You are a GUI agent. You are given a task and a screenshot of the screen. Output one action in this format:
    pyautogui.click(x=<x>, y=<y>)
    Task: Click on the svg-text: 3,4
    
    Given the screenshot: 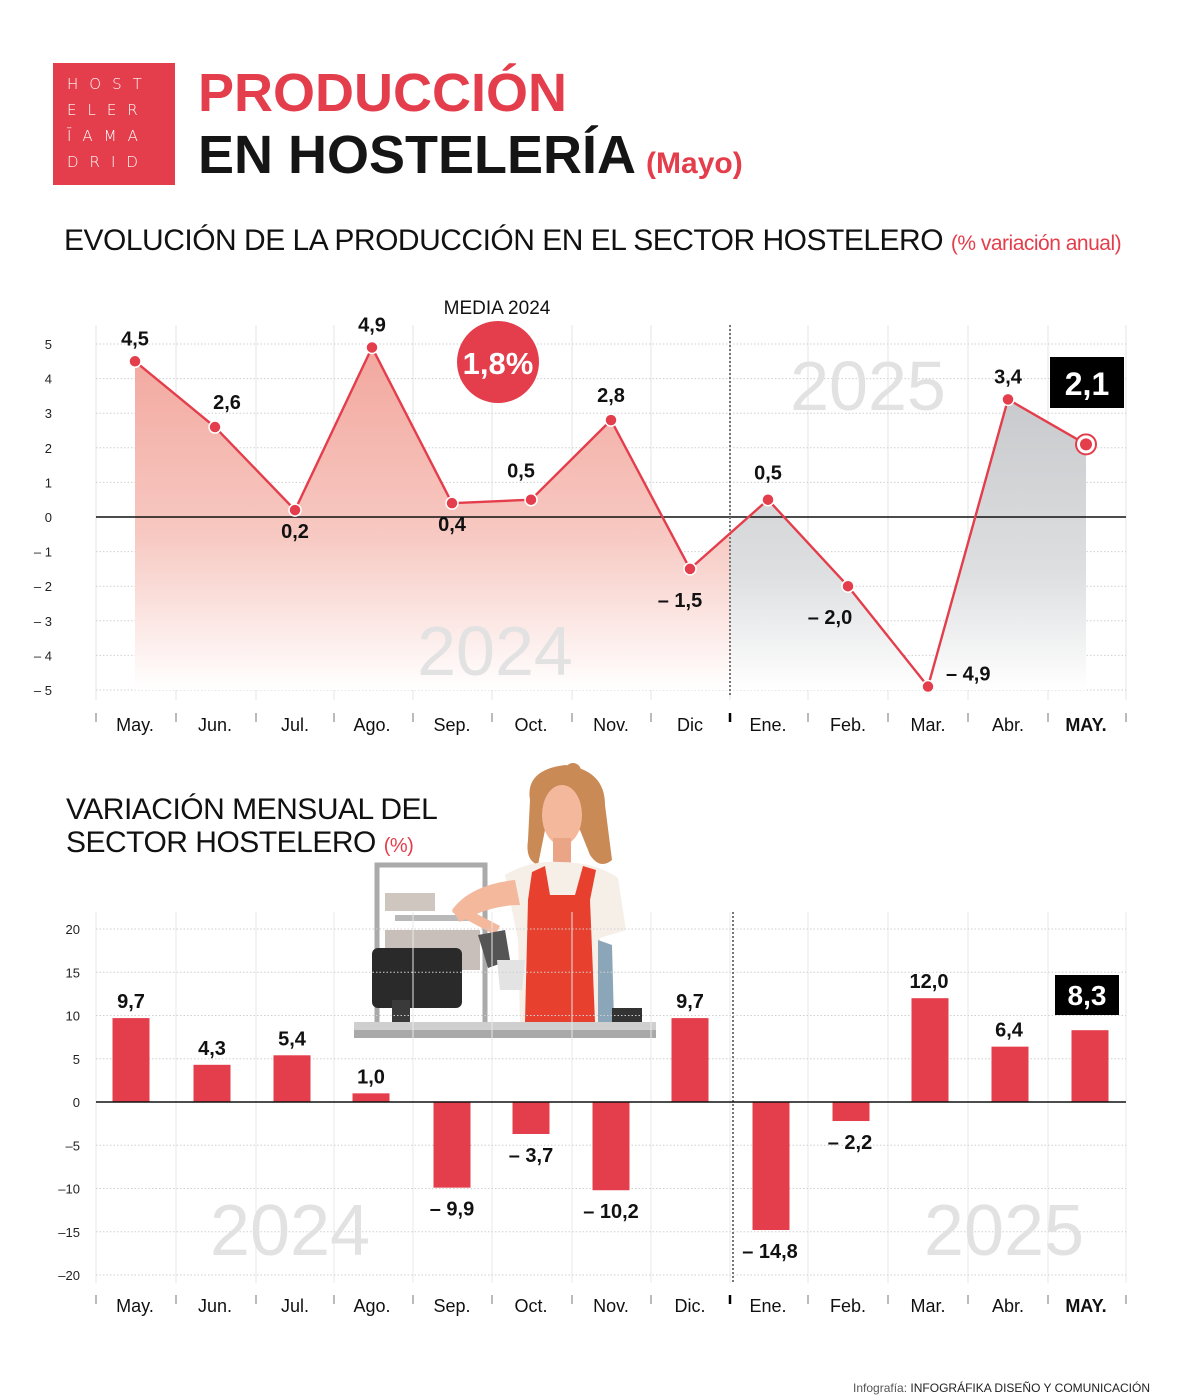 What is the action you would take?
    pyautogui.click(x=1008, y=377)
    